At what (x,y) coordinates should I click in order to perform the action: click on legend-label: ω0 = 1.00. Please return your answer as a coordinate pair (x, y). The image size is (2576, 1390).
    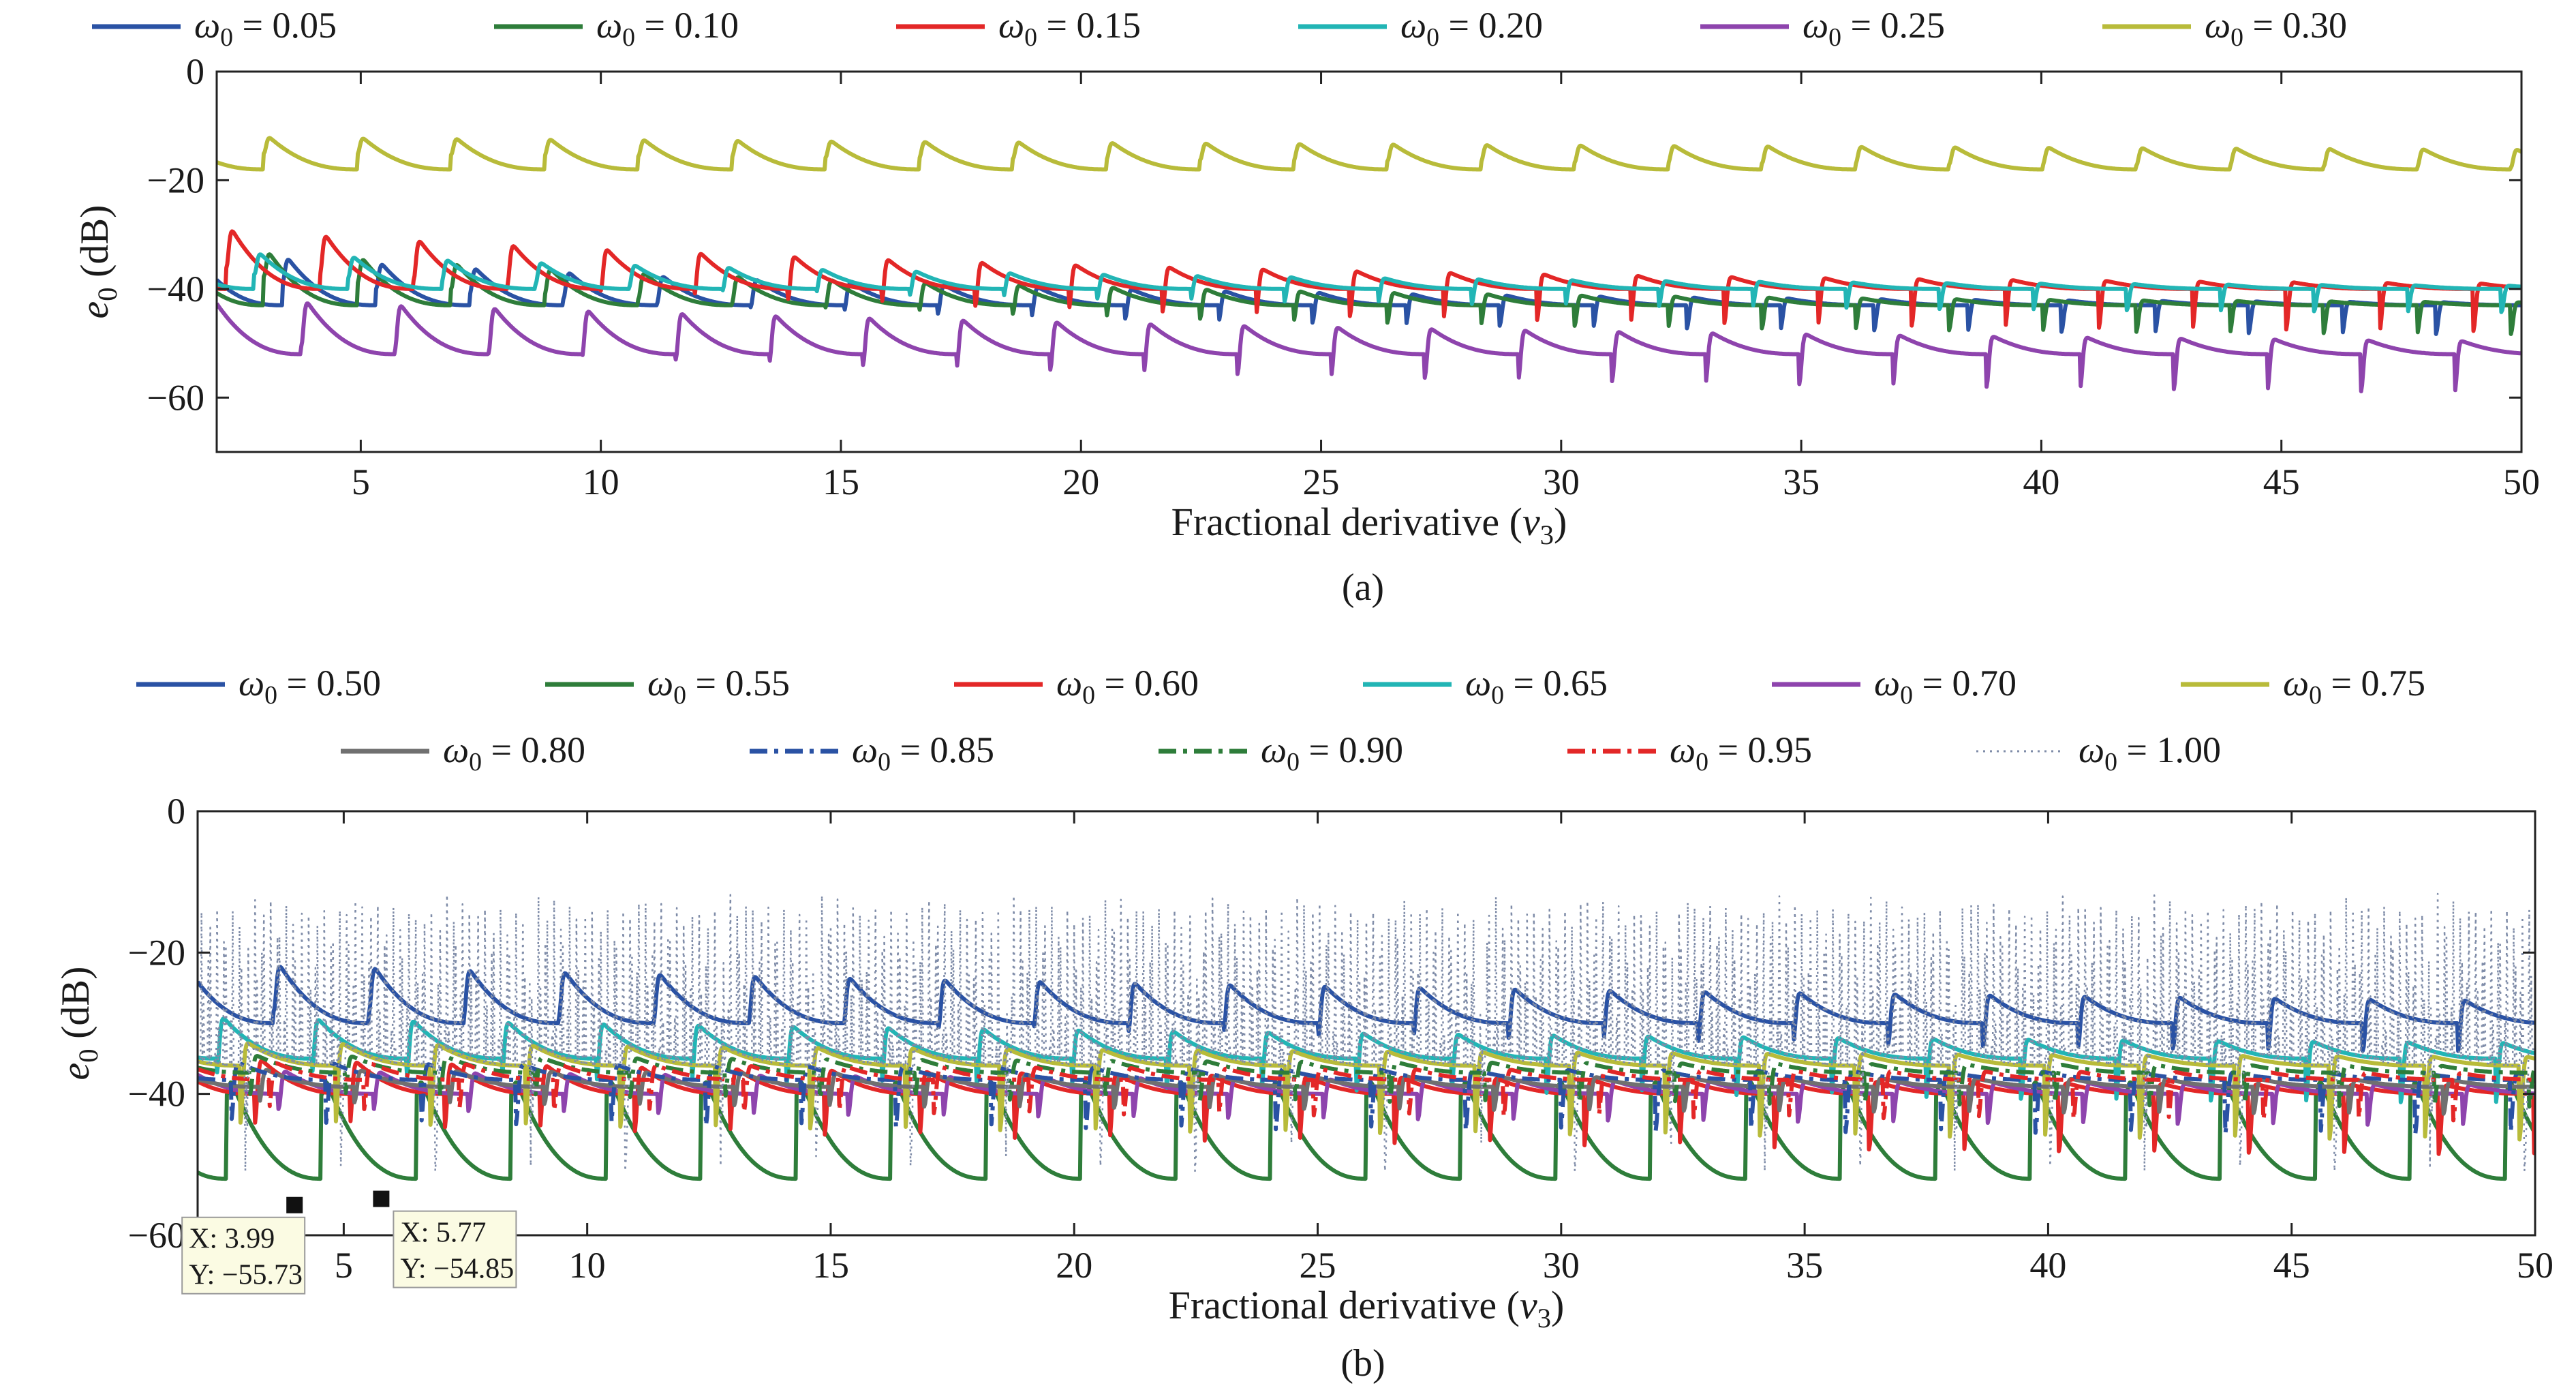
    Looking at the image, I should click on (2150, 753).